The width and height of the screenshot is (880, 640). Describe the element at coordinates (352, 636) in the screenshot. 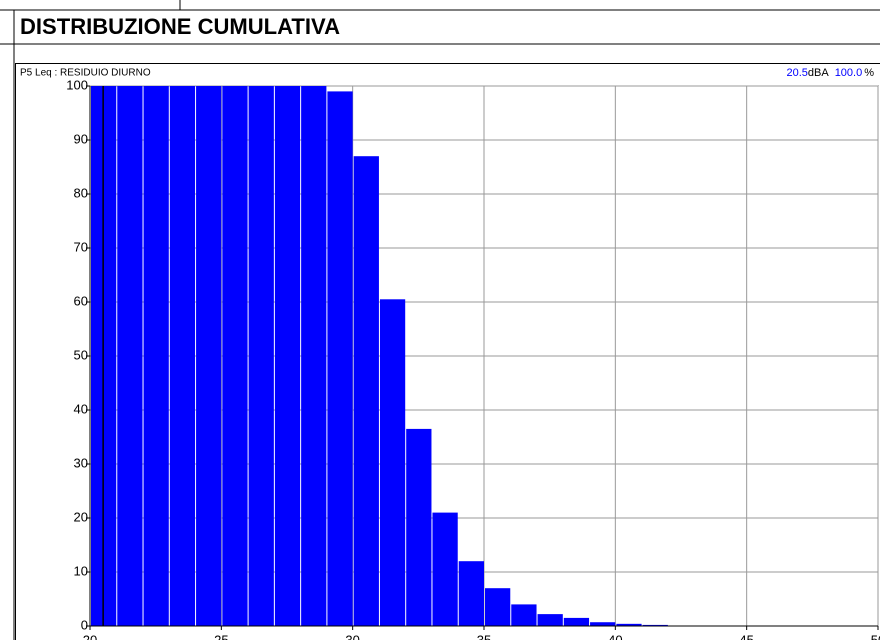

I see `x-tick-label: 30` at that location.